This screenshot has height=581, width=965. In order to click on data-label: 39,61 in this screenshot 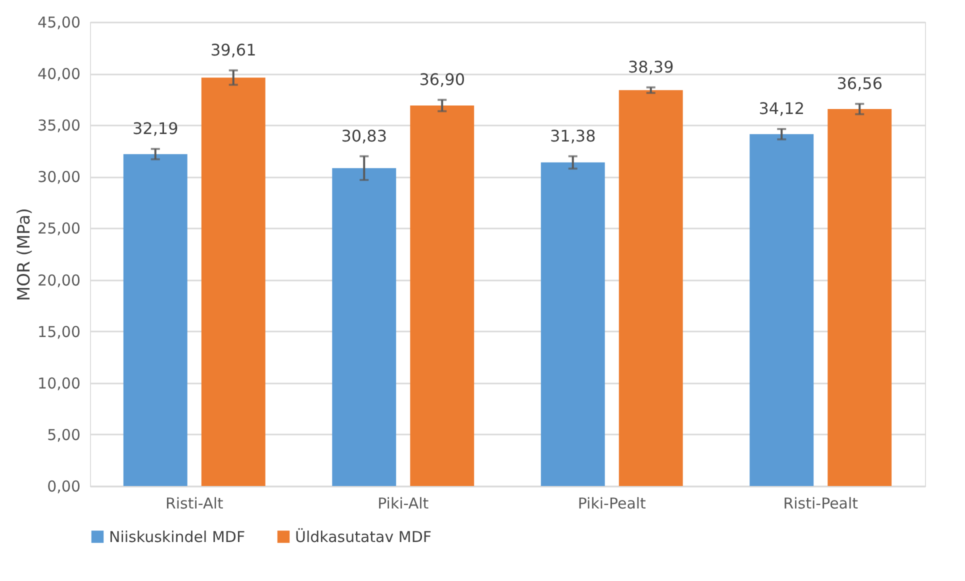, I will do `click(233, 50)`.